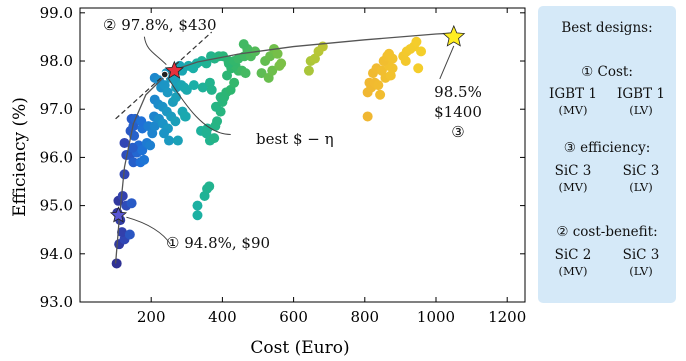 The width and height of the screenshot is (686, 361). Describe the element at coordinates (164, 74) in the screenshot. I see `best-cost-efficiency-point` at that location.